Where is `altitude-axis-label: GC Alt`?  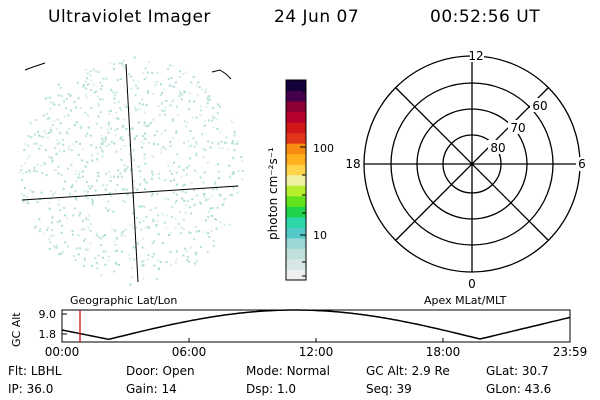
altitude-axis-label: GC Alt is located at coordinates (16, 329).